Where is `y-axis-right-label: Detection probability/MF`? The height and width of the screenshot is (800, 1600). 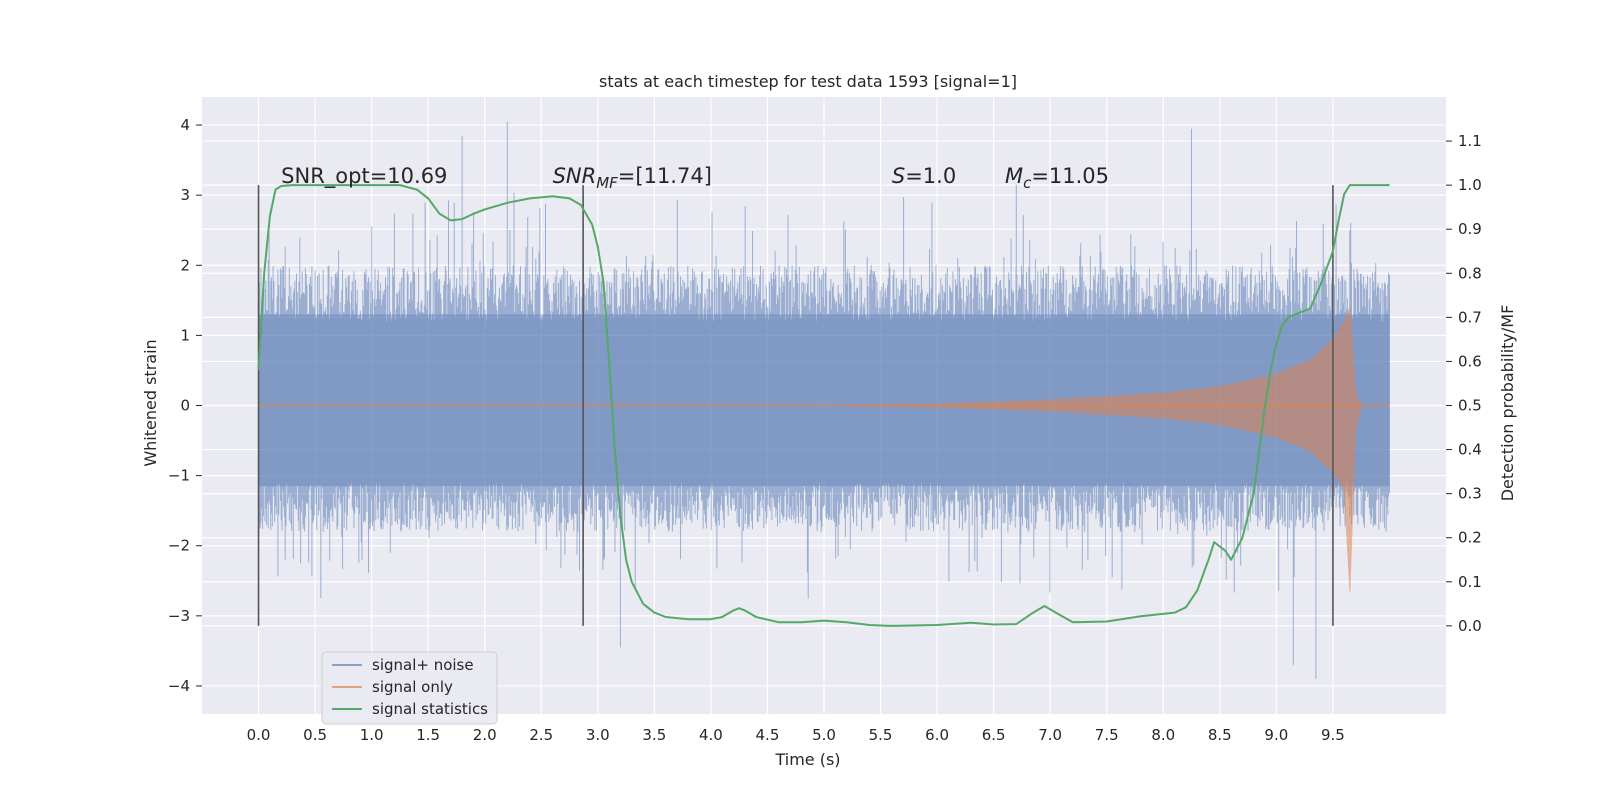 y-axis-right-label: Detection probability/MF is located at coordinates (1507, 403).